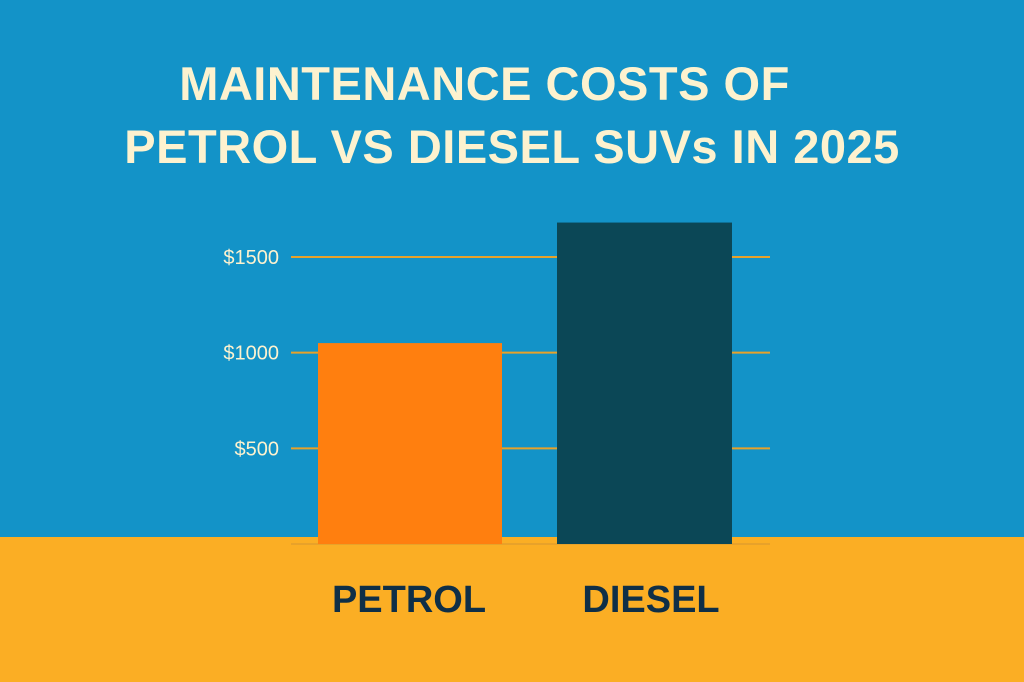 The image size is (1024, 682). I want to click on x-axis-categories: PETROL DIESEL, so click(526, 600).